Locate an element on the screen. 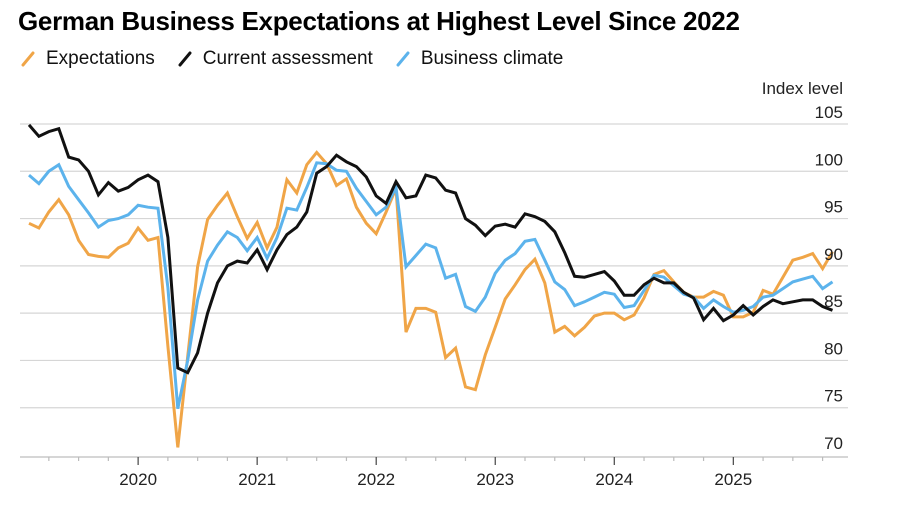 This screenshot has width=900, height=510. legend-label-current-assessment: Current assessment is located at coordinates (287, 58).